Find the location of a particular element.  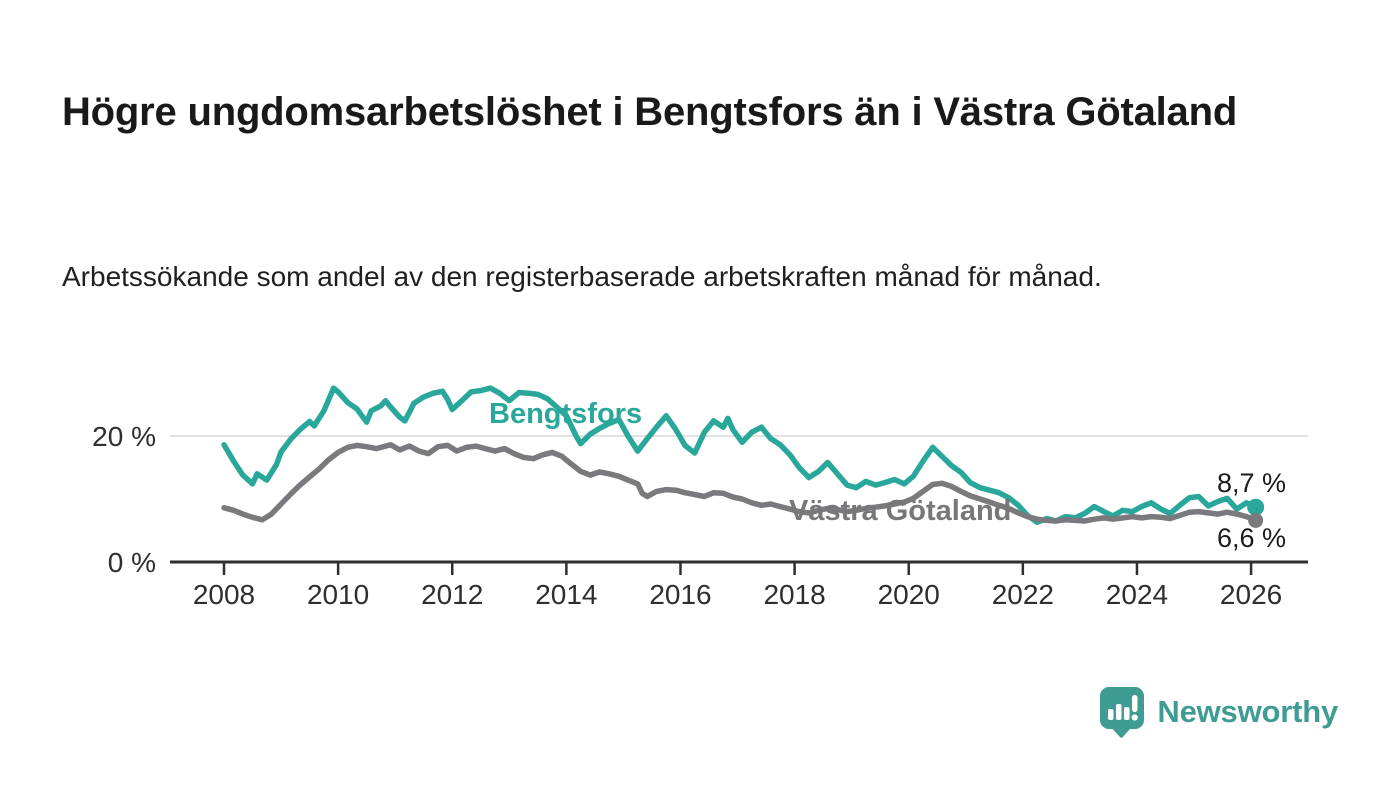

brand-name: Newsworthy is located at coordinates (1247, 711).